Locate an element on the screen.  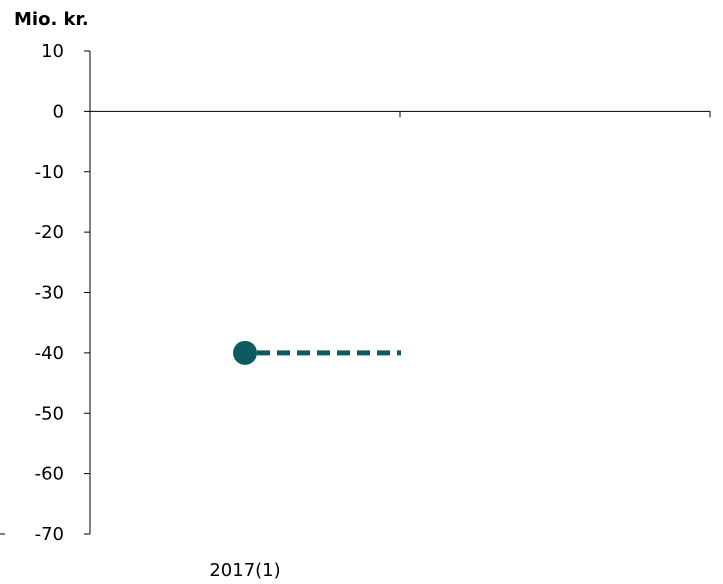
y-tick-label: -40 is located at coordinates (49, 353).